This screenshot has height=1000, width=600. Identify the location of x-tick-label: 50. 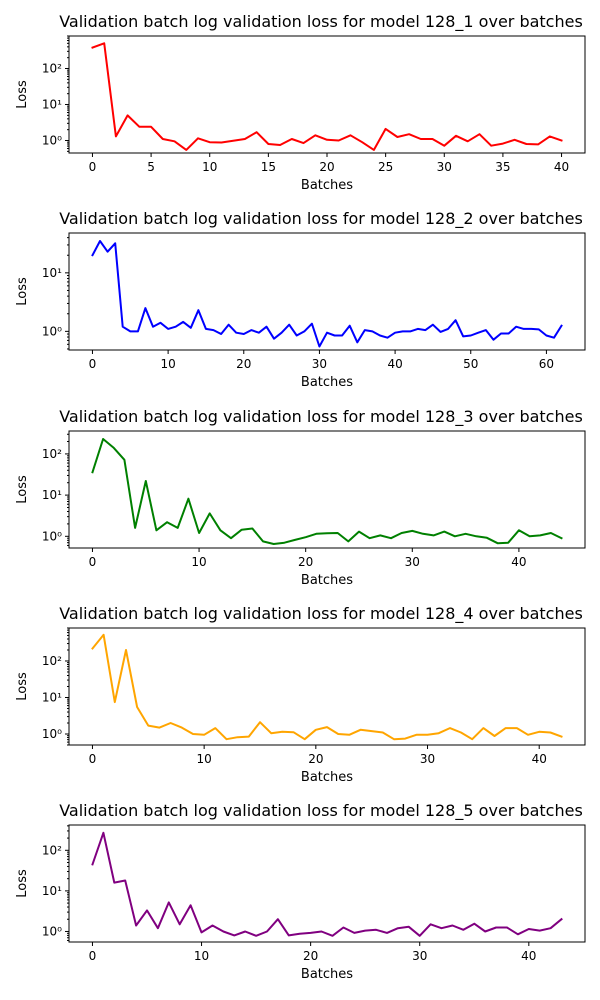
(470, 364).